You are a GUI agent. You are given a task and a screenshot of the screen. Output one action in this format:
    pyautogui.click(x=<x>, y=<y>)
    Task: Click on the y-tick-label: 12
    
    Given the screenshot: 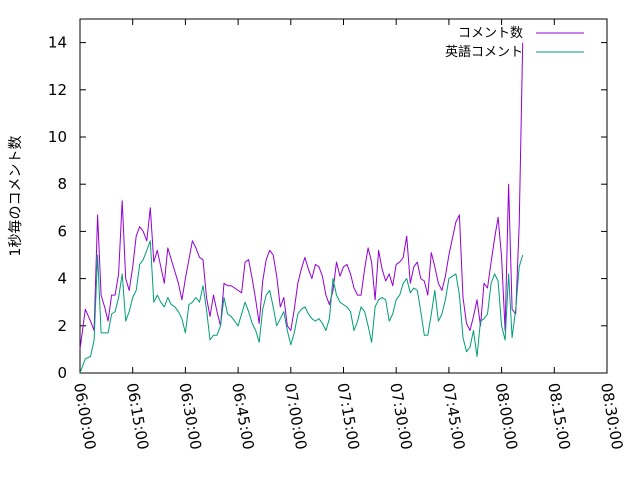 What is the action you would take?
    pyautogui.click(x=57, y=90)
    